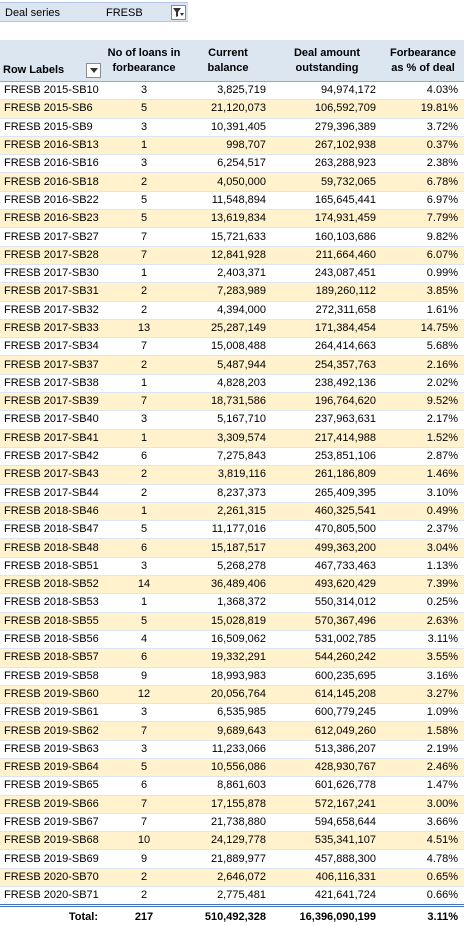 Image resolution: width=467 pixels, height=926 pixels. What do you see at coordinates (52, 512) in the screenshot?
I see `row-label: FRESB 2018-SB46` at bounding box center [52, 512].